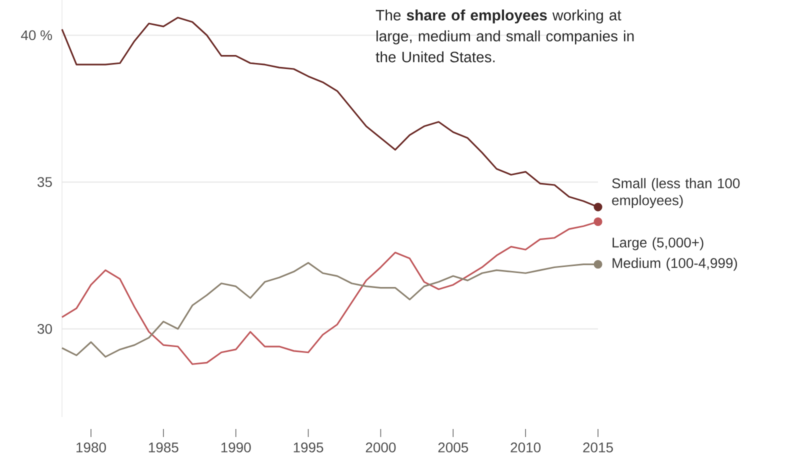 The image size is (799, 463). What do you see at coordinates (36, 35) in the screenshot?
I see `y-tick-label: 40 %` at bounding box center [36, 35].